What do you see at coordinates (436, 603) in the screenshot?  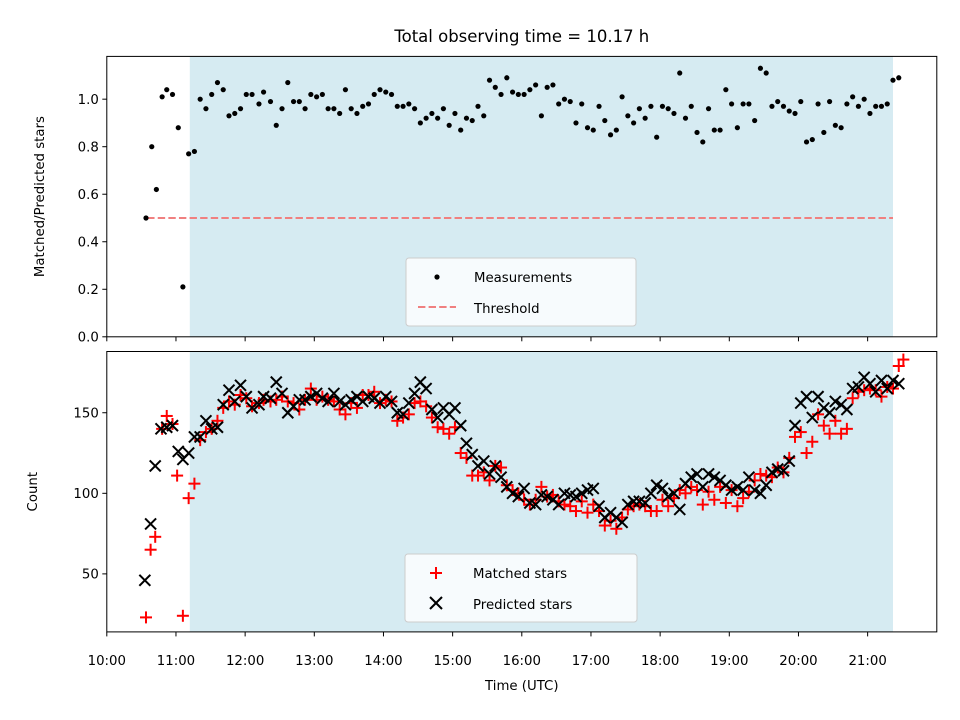 I see `legend-predicted-marker` at bounding box center [436, 603].